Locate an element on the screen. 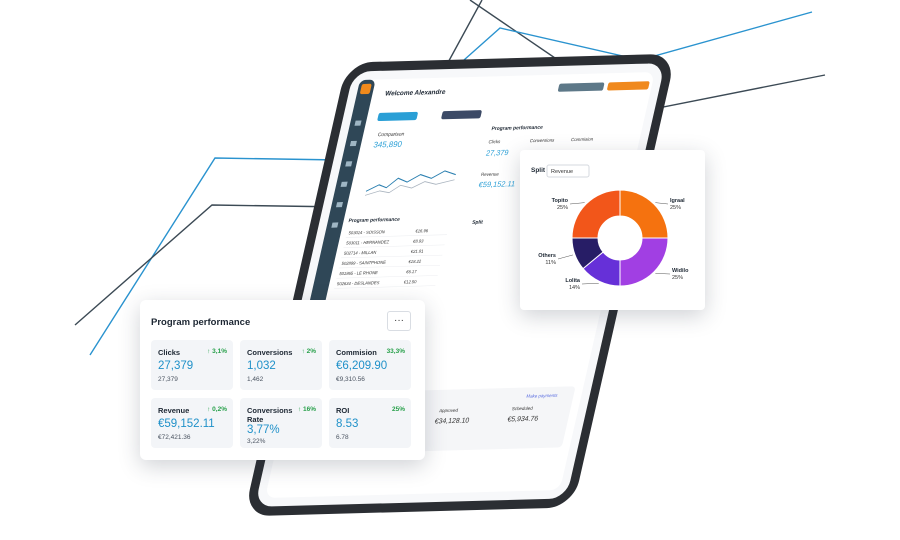  slice-label: Lolita is located at coordinates (573, 281).